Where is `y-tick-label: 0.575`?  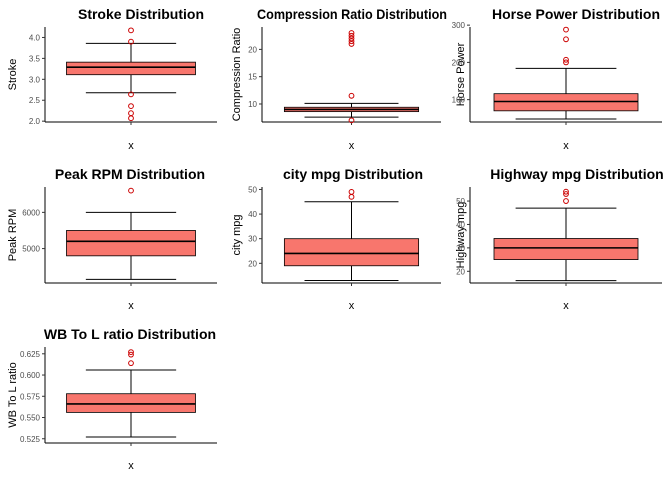
y-tick-label: 0.575 is located at coordinates (30, 396).